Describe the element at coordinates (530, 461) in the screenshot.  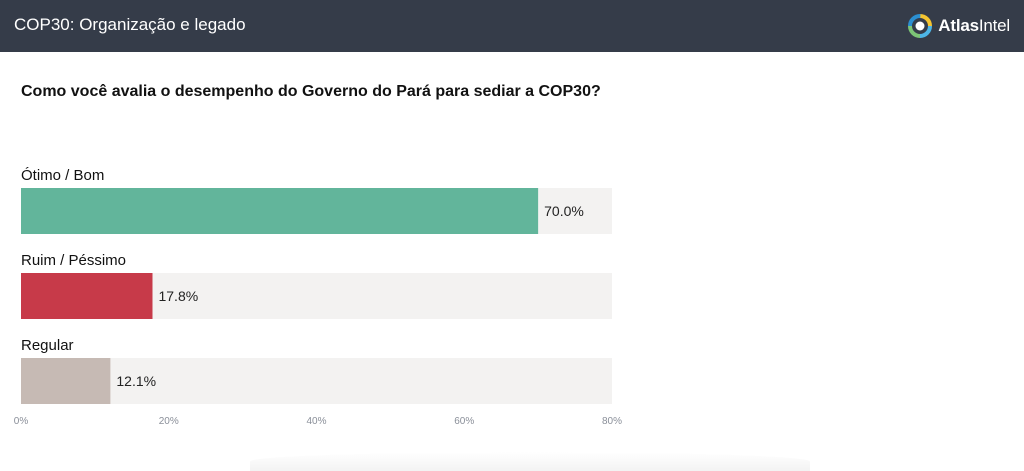
I see `bottom-shadow` at that location.